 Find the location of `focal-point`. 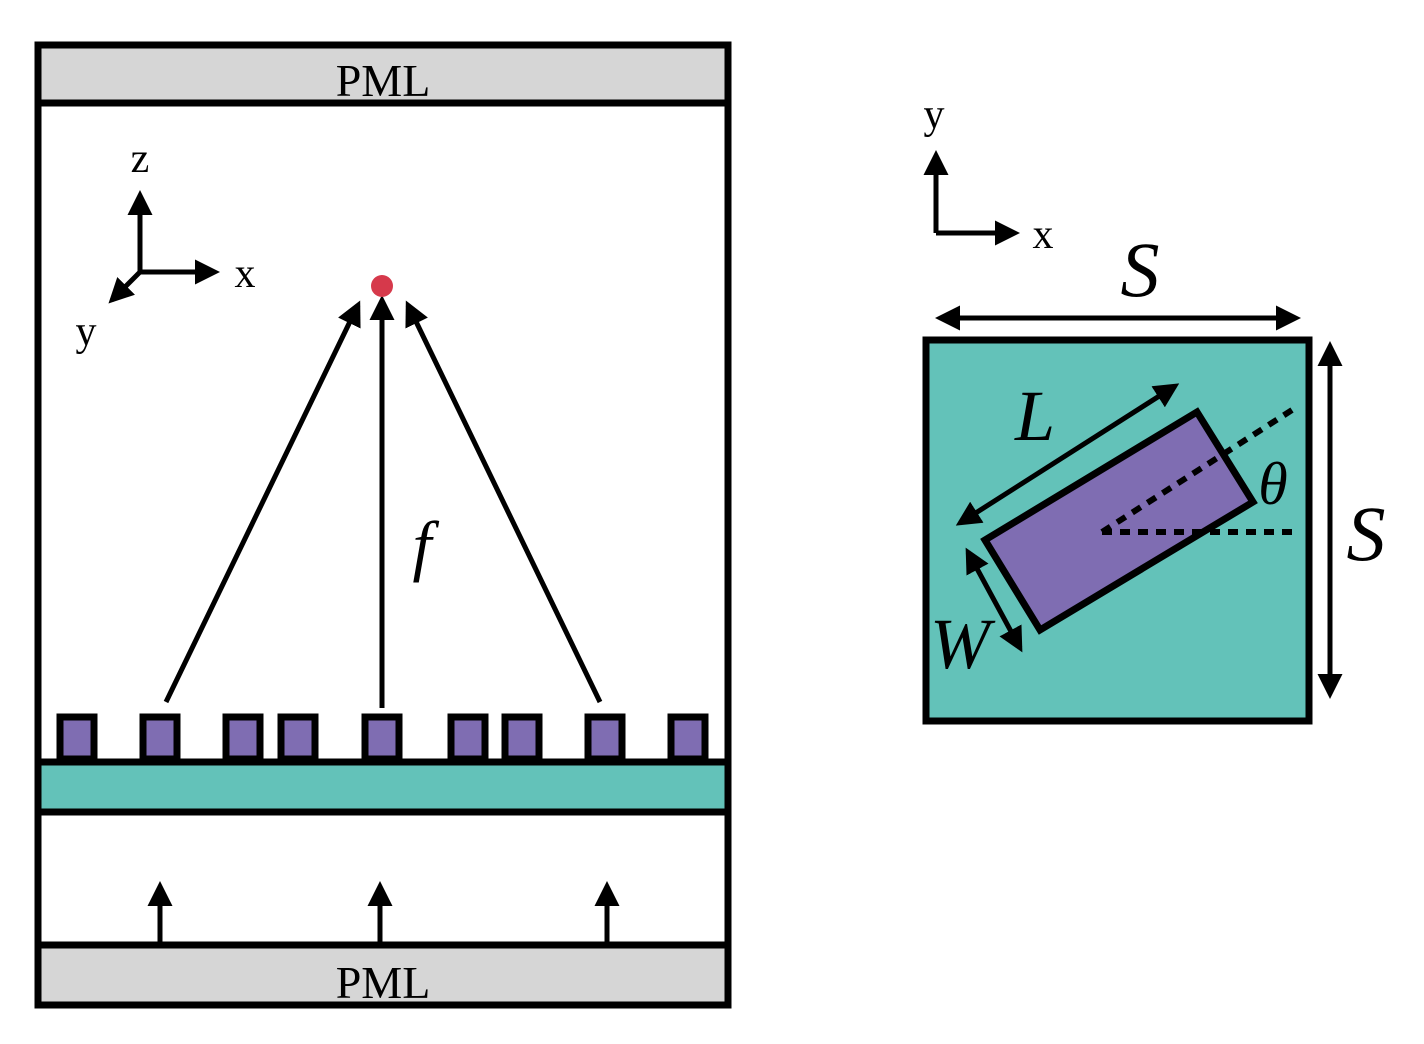

focal-point is located at coordinates (382, 286).